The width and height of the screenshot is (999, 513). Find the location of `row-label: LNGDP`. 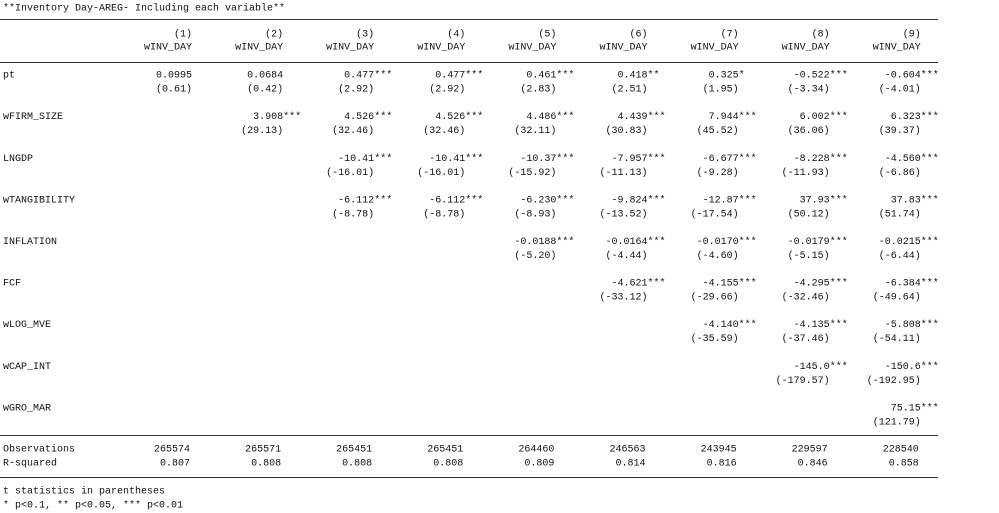

row-label: LNGDP is located at coordinates (18, 159).